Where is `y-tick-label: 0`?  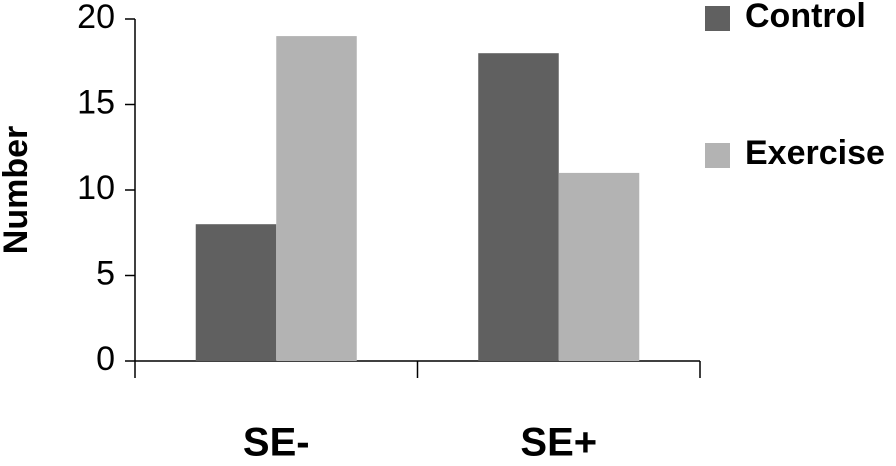 y-tick-label: 0 is located at coordinates (105, 359).